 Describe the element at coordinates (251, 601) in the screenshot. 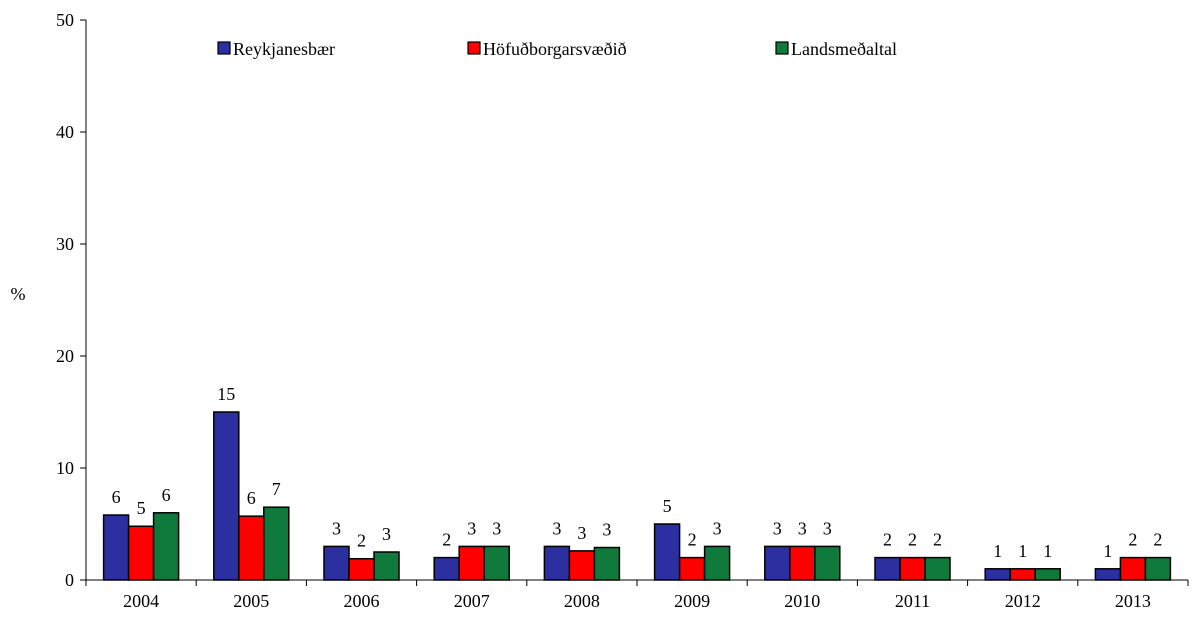

I see `x-tick-label: 2005` at that location.